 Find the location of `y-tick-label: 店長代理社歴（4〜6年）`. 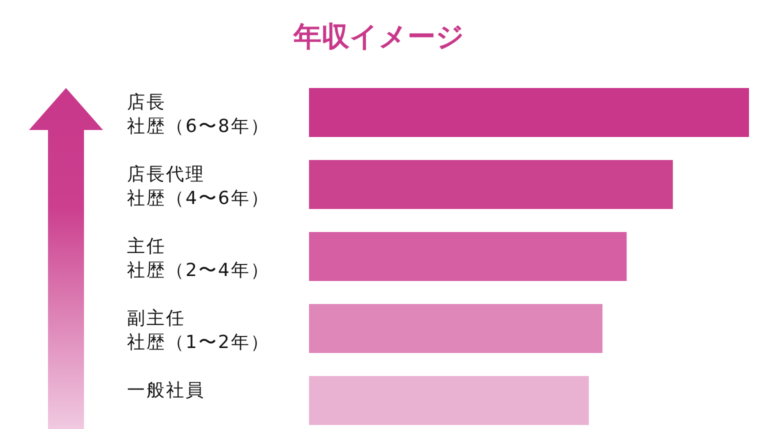

y-tick-label: 店長代理社歴（4〜6年） is located at coordinates (198, 186).